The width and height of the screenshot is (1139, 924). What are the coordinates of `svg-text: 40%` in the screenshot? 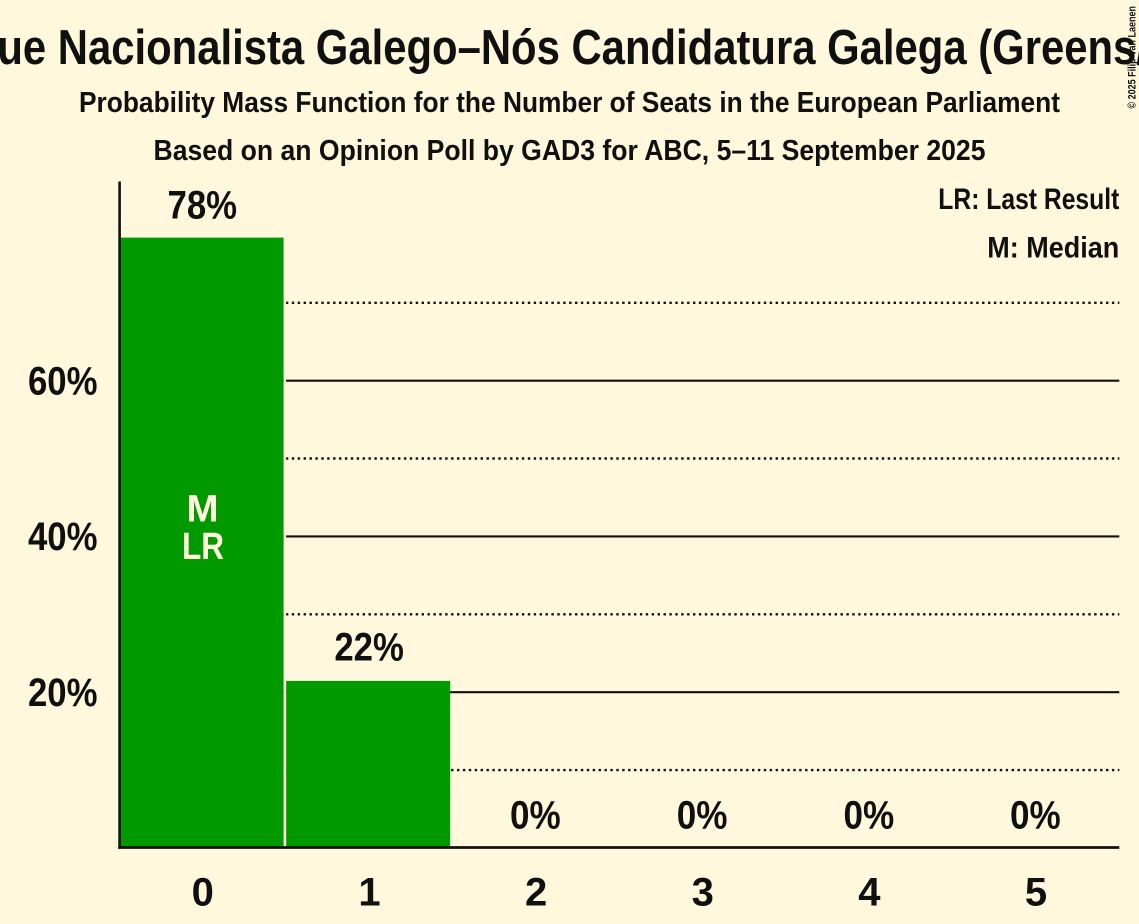 It's located at (63, 537).